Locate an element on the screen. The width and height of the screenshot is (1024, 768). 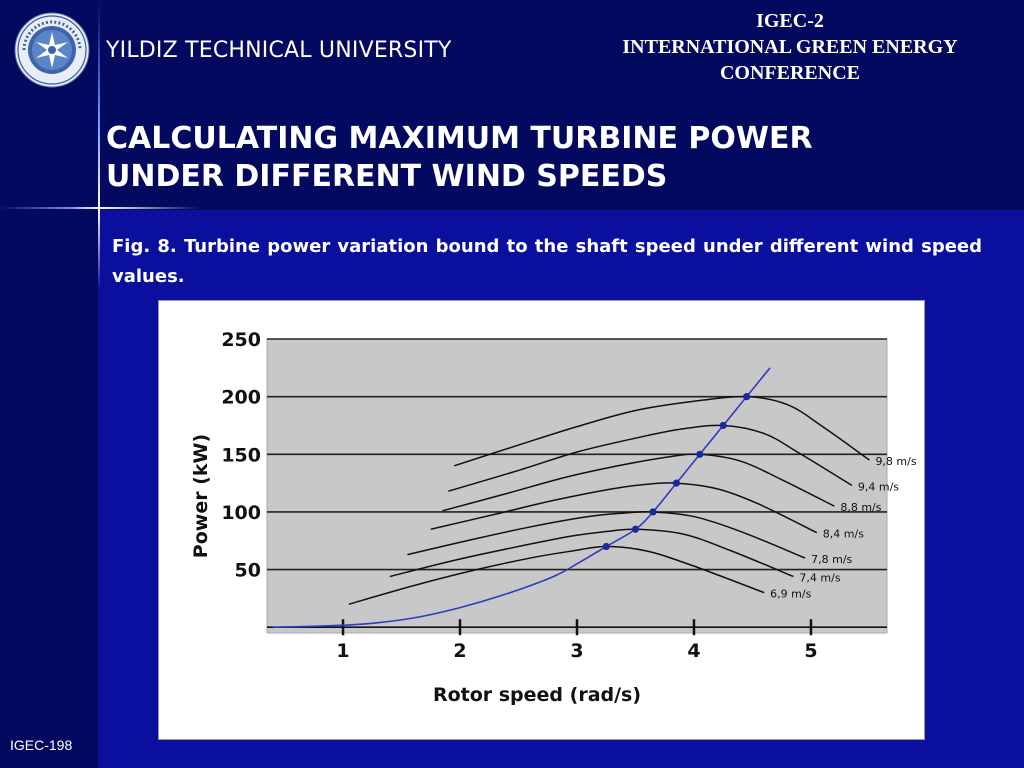
series-label: 8,8 m/s is located at coordinates (860, 507).